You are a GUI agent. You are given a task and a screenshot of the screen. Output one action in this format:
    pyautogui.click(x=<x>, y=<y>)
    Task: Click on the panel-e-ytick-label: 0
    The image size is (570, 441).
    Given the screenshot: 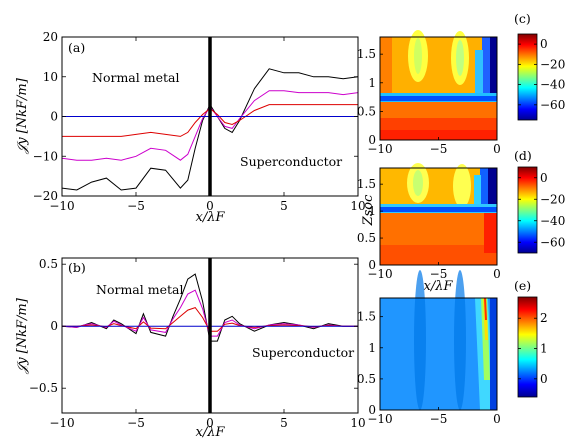 What is the action you would take?
    pyautogui.click(x=372, y=410)
    